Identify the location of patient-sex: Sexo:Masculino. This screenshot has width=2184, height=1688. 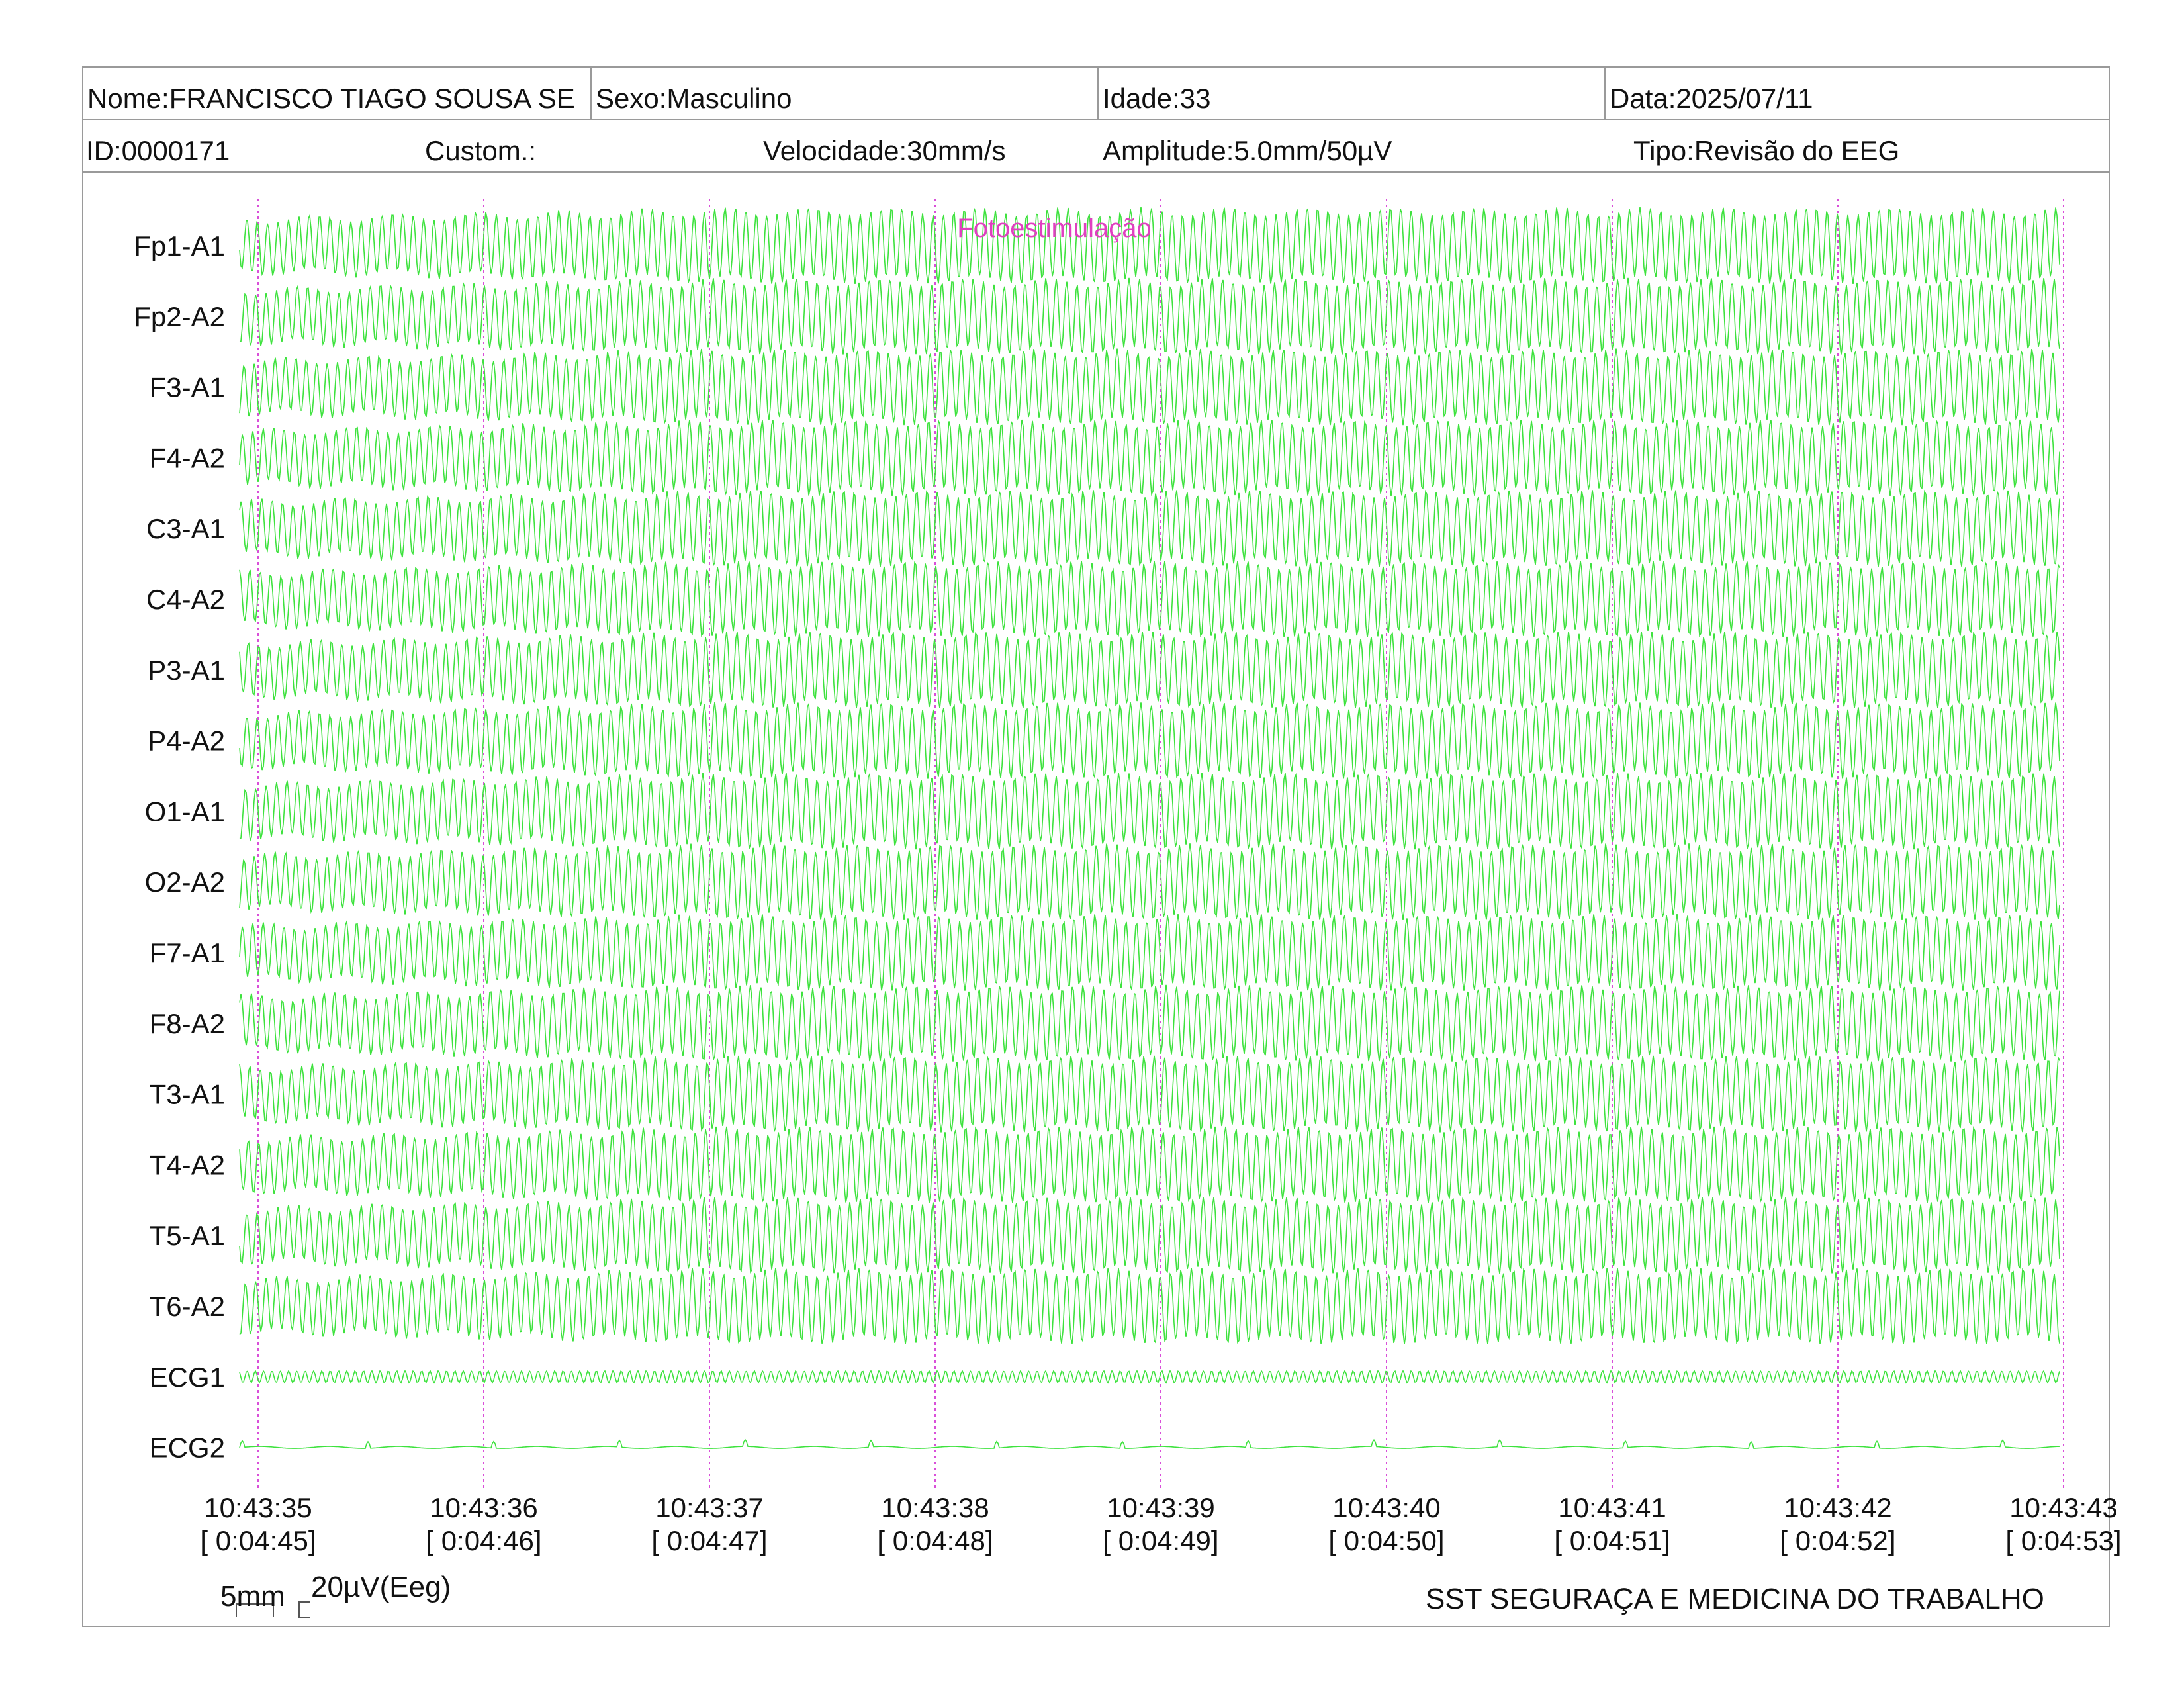
(694, 98).